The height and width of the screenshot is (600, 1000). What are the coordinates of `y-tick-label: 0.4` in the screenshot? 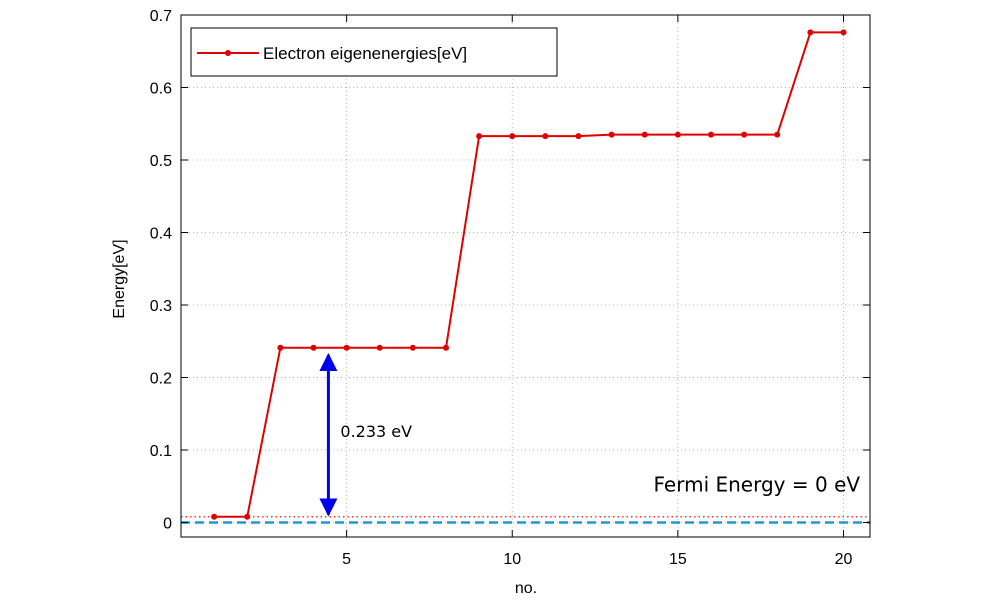 It's located at (161, 234).